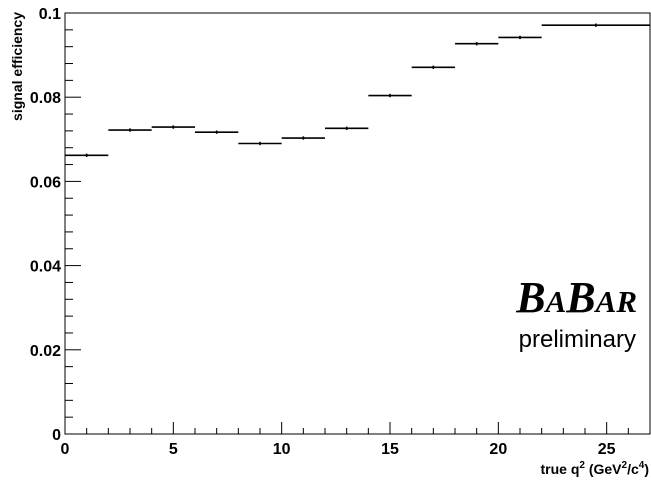  Describe the element at coordinates (498, 449) in the screenshot. I see `x-tick-label: 20` at that location.